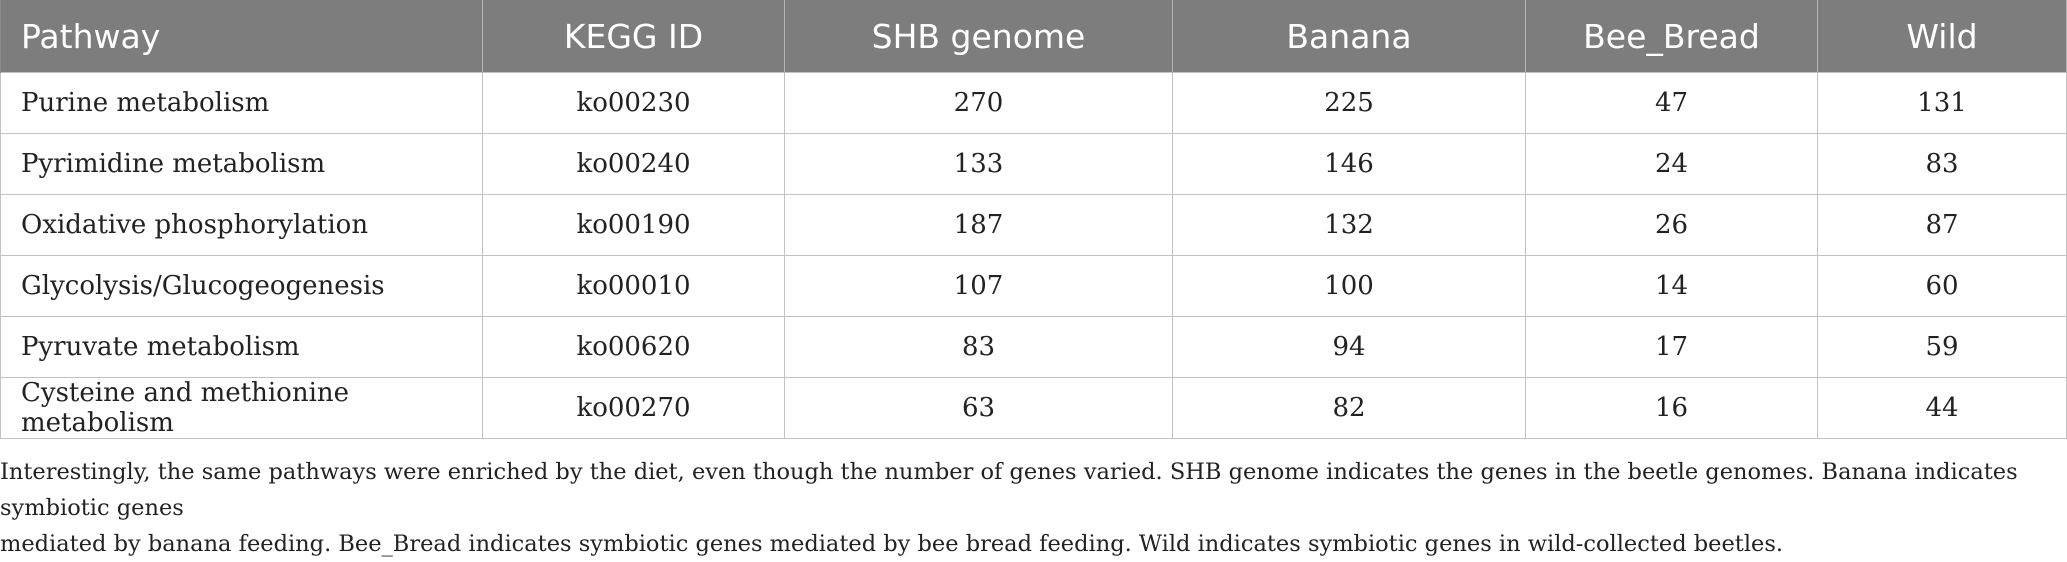 The width and height of the screenshot is (2067, 562). I want to click on cell-wild: 131, so click(1942, 103).